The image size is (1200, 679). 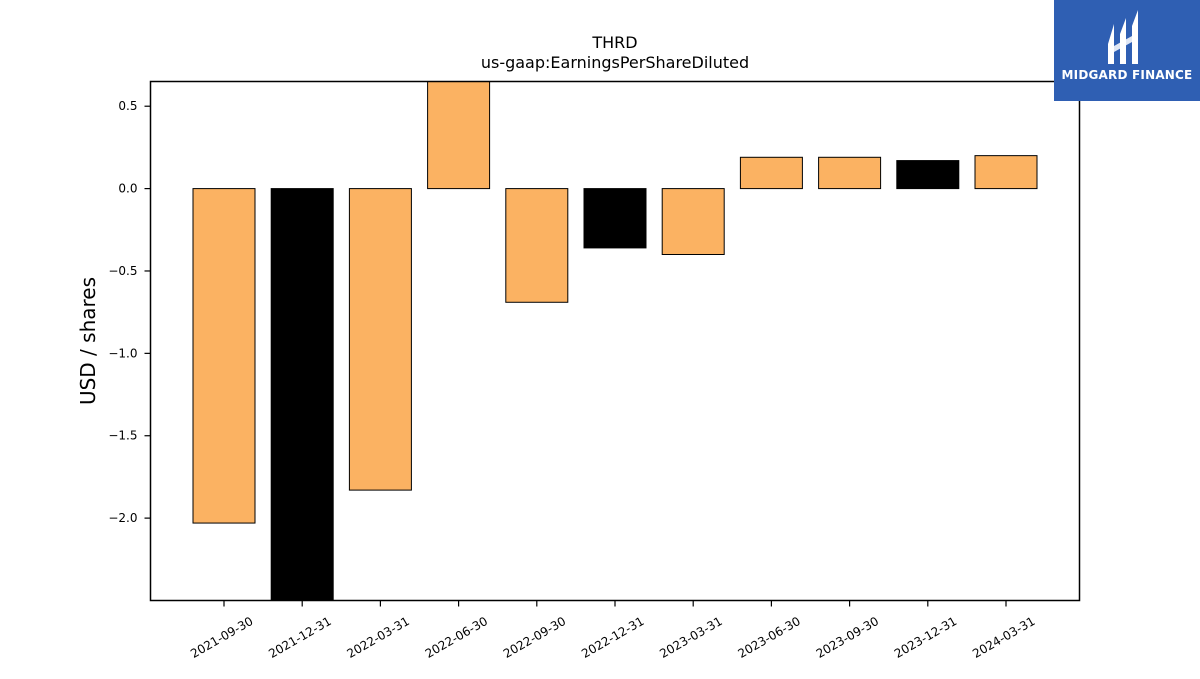 I want to click on x-tick-label: 2021-09-30, so click(x=221, y=637).